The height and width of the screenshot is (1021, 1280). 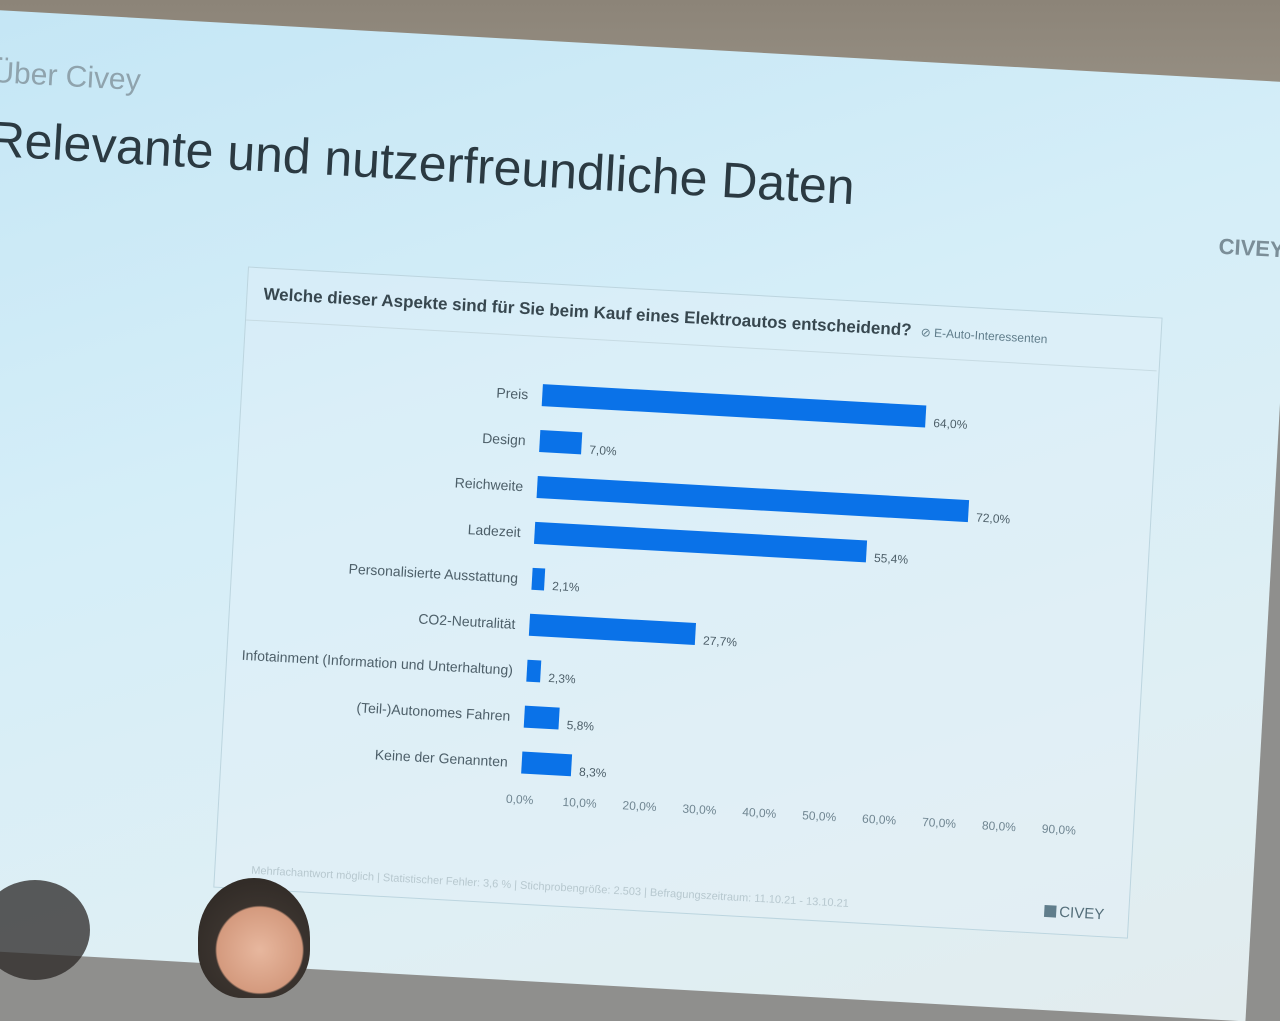 I want to click on x-tick-label: 40,0%, so click(x=759, y=813).